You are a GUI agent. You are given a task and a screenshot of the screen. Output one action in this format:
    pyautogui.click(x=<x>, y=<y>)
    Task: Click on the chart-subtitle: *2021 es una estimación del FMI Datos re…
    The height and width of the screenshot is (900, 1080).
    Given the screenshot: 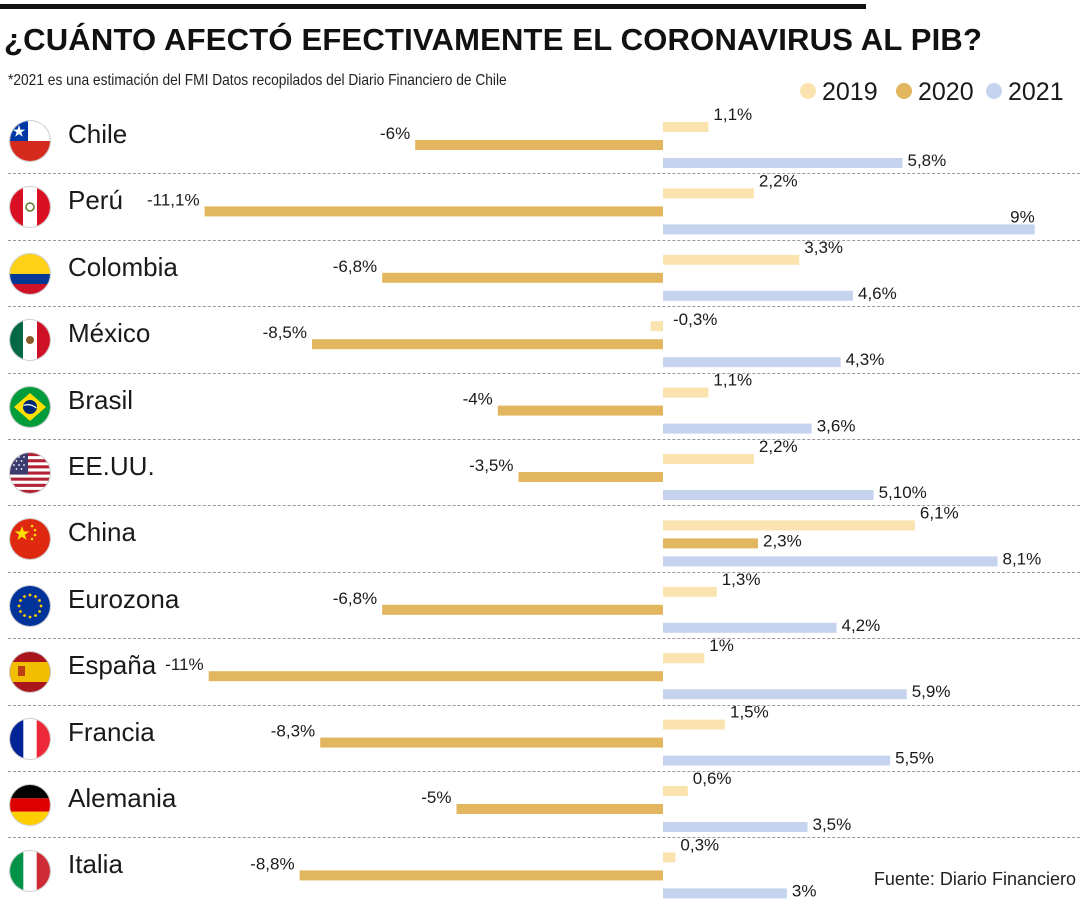 What is the action you would take?
    pyautogui.click(x=257, y=80)
    